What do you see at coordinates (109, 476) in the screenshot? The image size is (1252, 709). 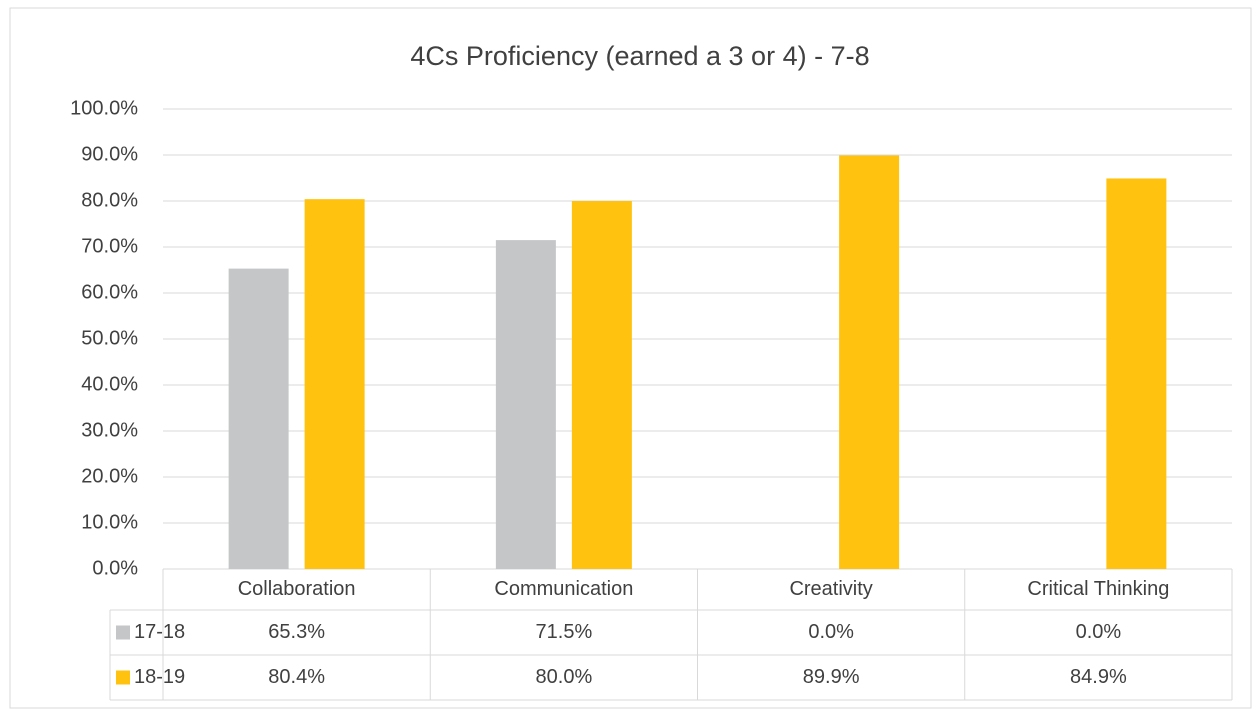 I see `y-tick-label: 20.0%` at bounding box center [109, 476].